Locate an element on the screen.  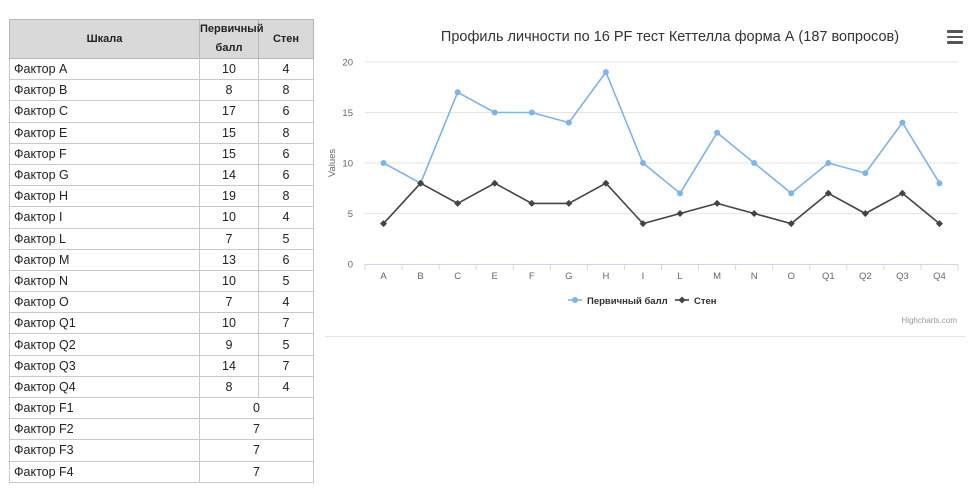
table-row: Фактор I 10 4 is located at coordinates (161, 217).